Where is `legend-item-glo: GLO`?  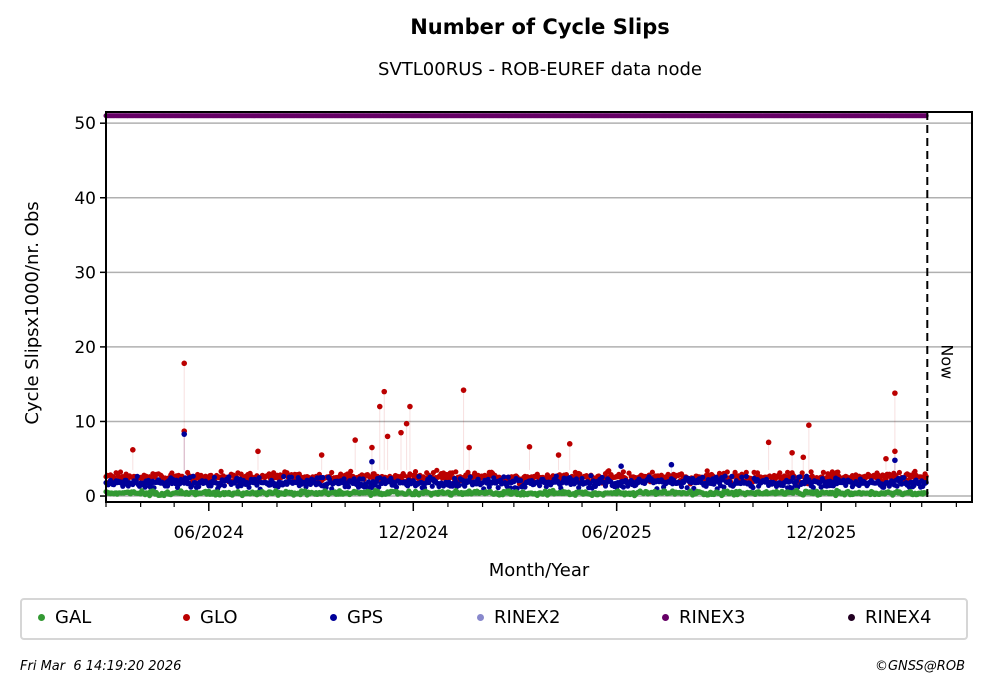
legend-item-glo: GLO is located at coordinates (210, 617).